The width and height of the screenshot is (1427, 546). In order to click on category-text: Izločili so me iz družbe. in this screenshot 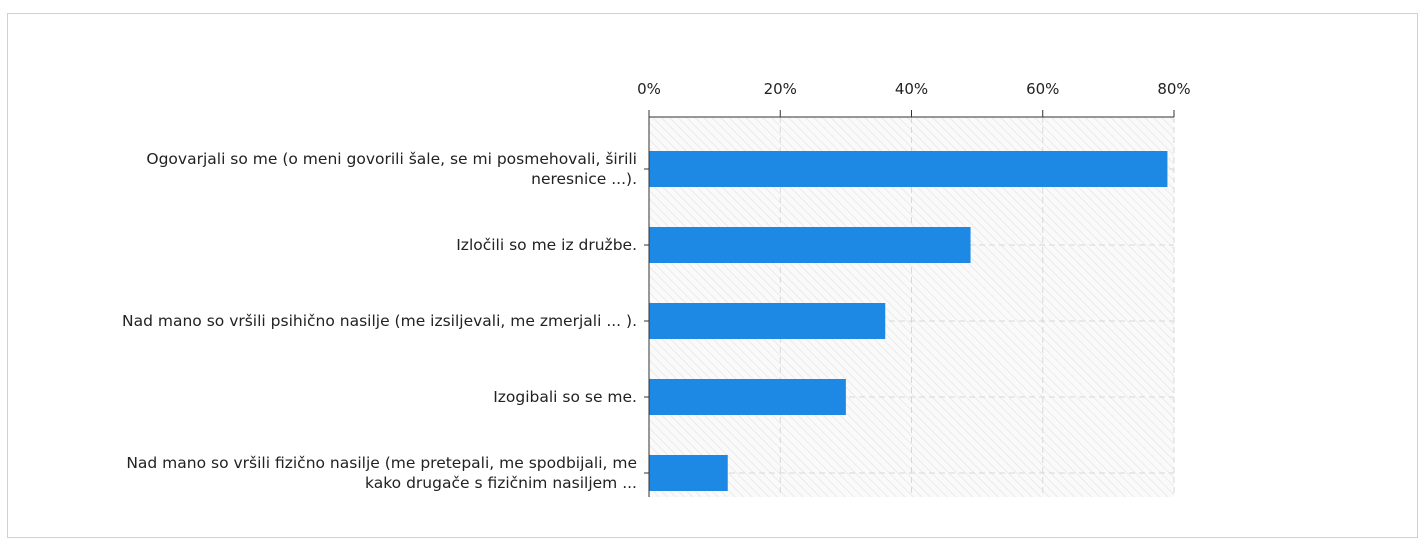, I will do `click(546, 245)`.